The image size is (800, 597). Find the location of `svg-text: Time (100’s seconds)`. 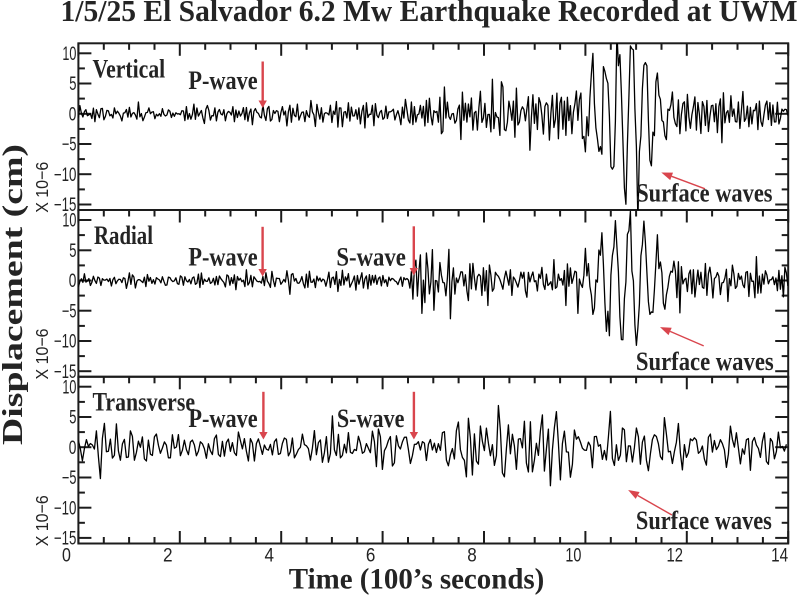

svg-text: Time (100’s seconds) is located at coordinates (417, 579).